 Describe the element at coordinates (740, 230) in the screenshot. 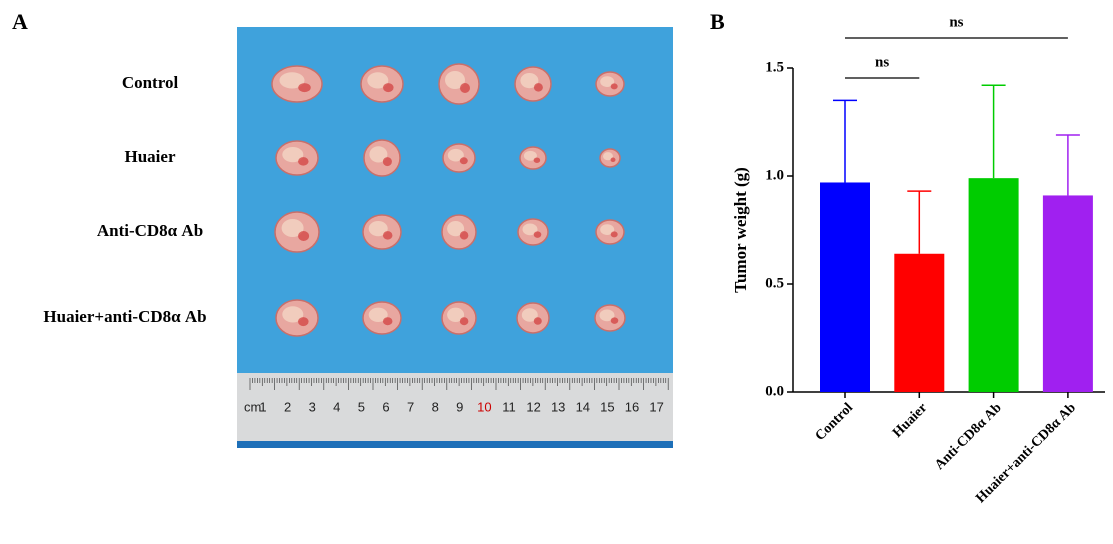

I see `y-axis-label: Tumor weight (g)` at that location.